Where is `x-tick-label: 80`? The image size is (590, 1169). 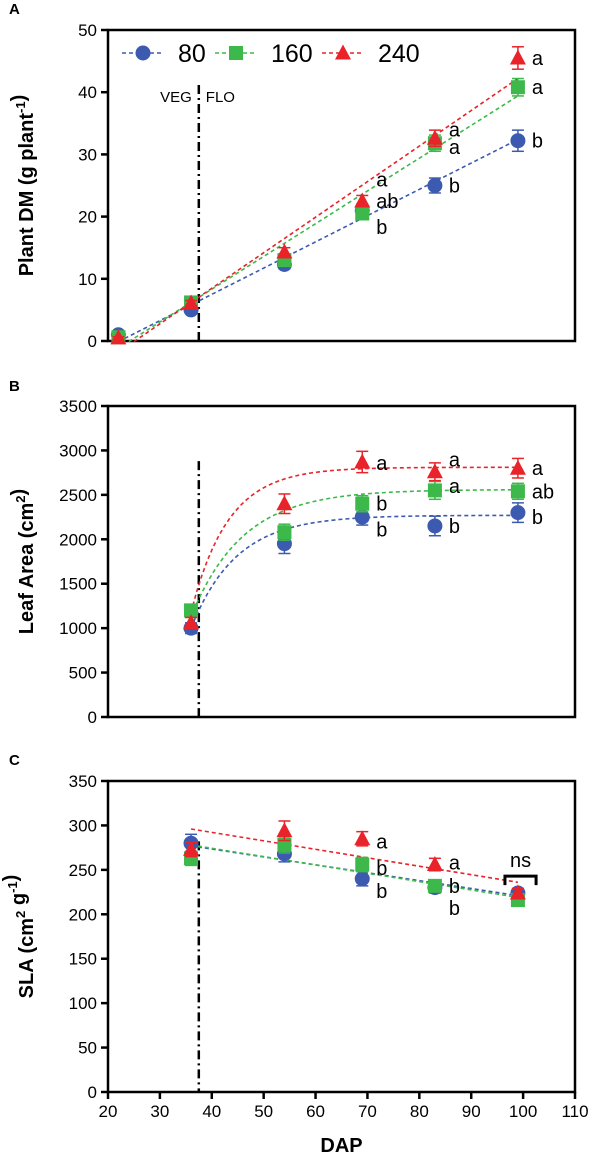 x-tick-label: 80 is located at coordinates (419, 1111).